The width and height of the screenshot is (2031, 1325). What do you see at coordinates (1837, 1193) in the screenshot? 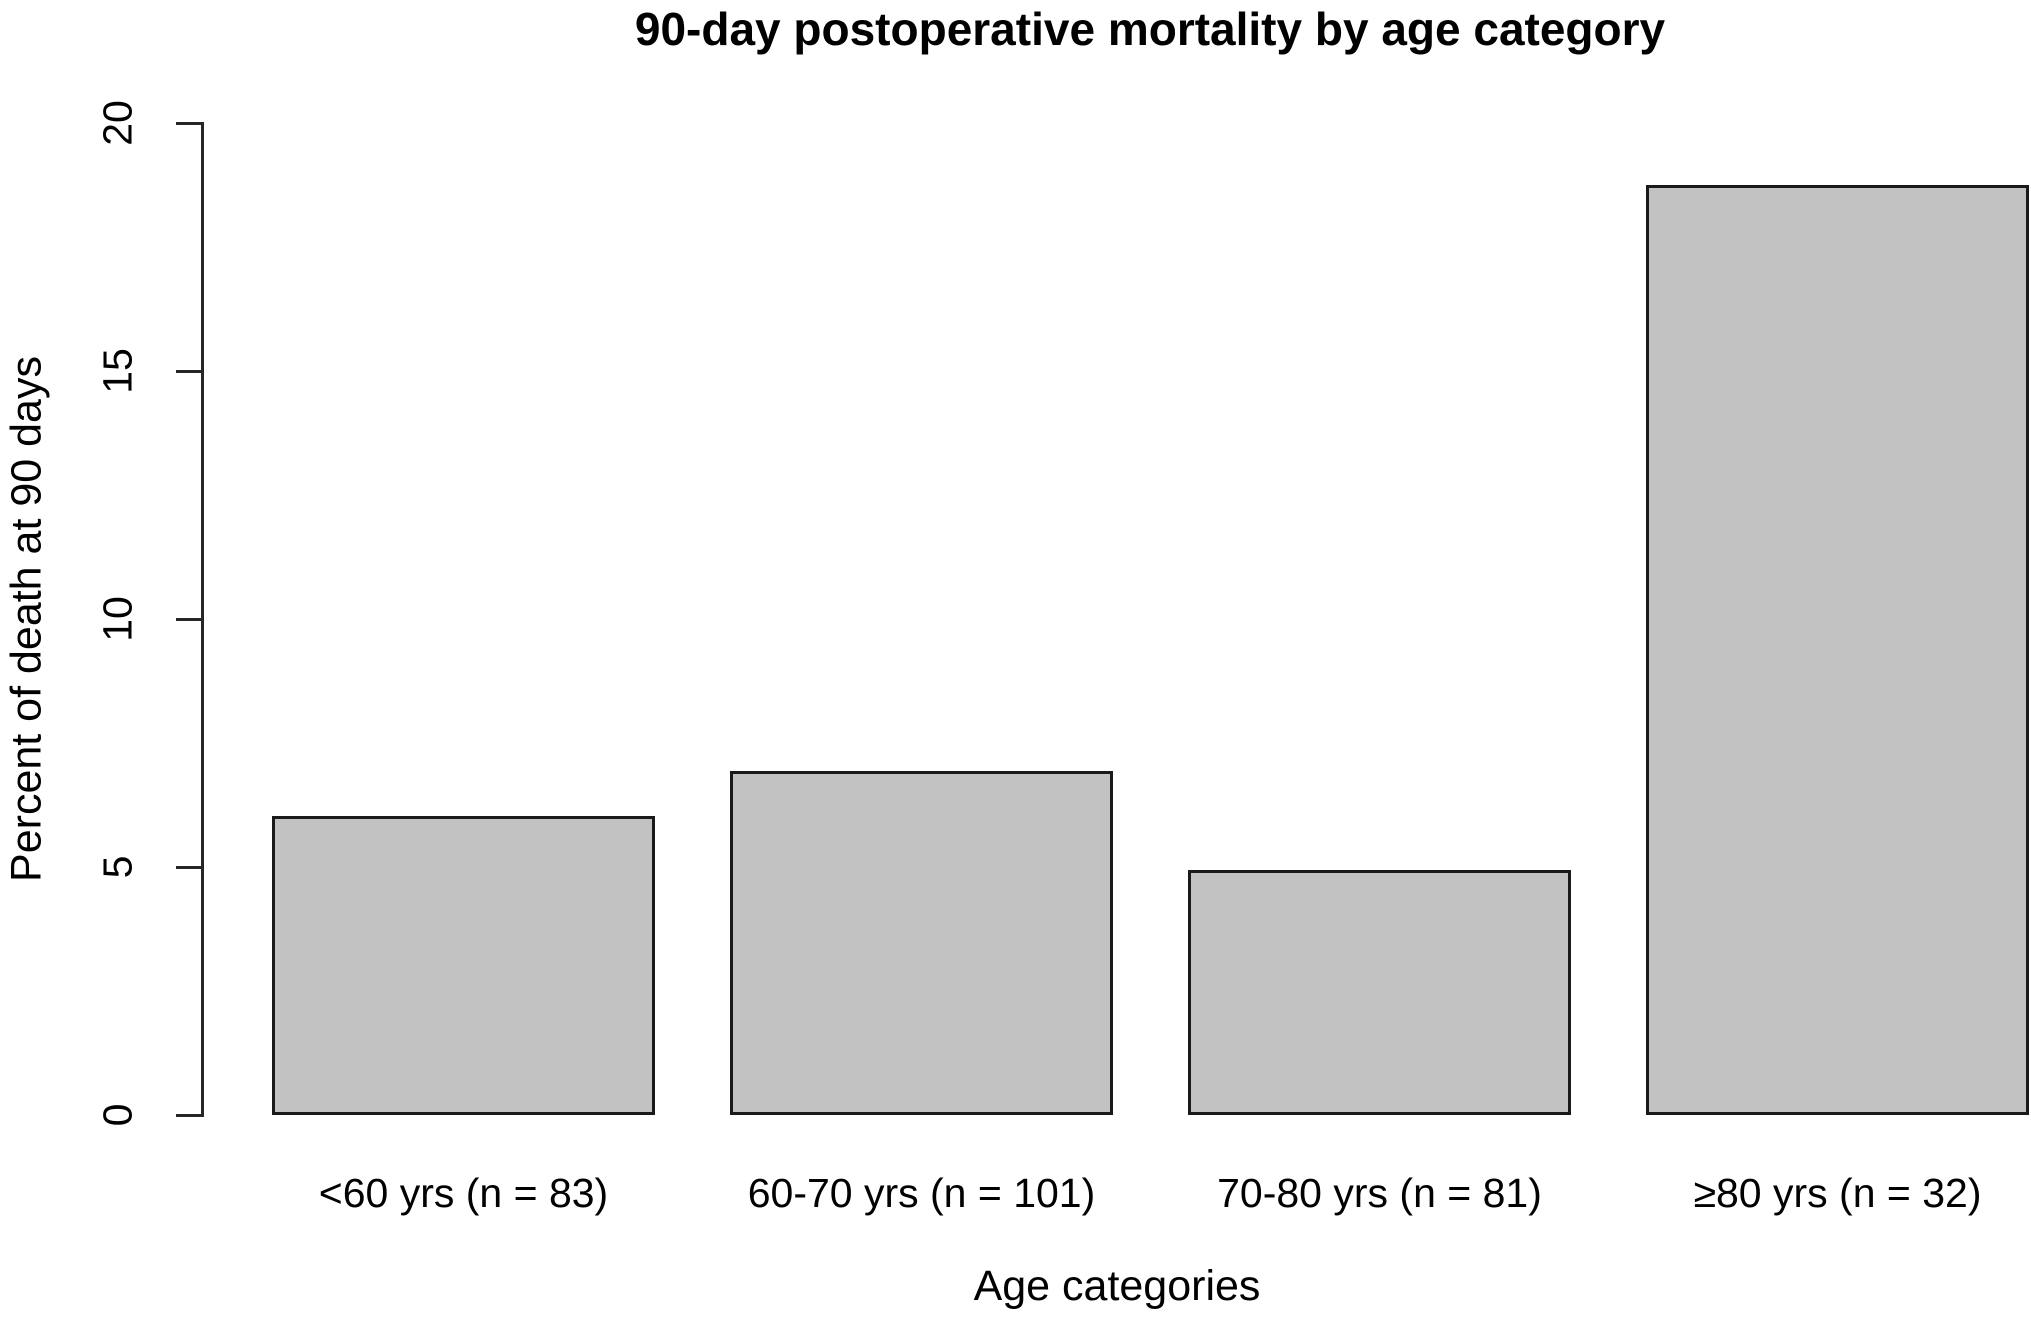
I see `x-category-label-4: ≥80 yrs (n = 32)` at bounding box center [1837, 1193].